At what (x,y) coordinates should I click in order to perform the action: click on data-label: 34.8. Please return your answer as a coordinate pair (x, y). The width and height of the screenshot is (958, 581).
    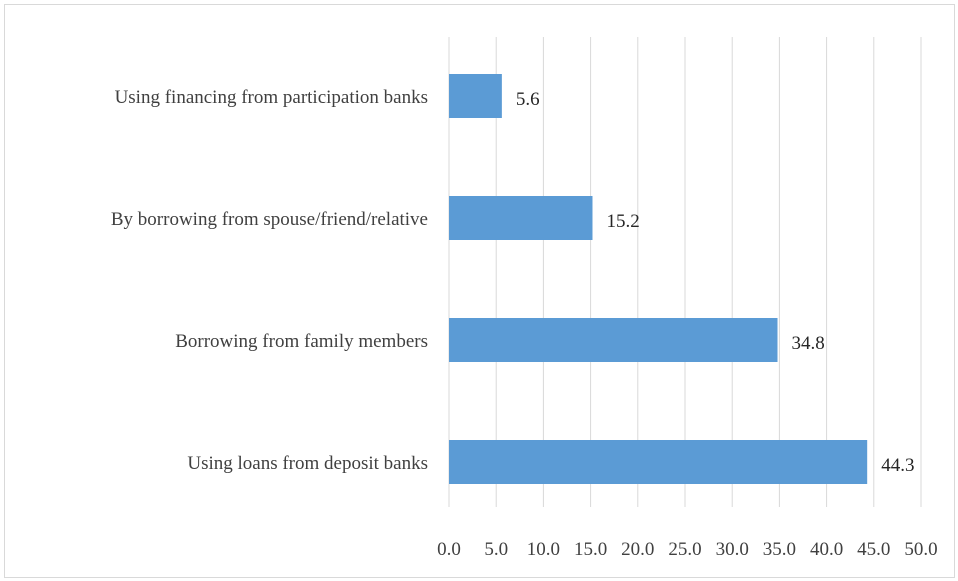
    Looking at the image, I should click on (808, 343).